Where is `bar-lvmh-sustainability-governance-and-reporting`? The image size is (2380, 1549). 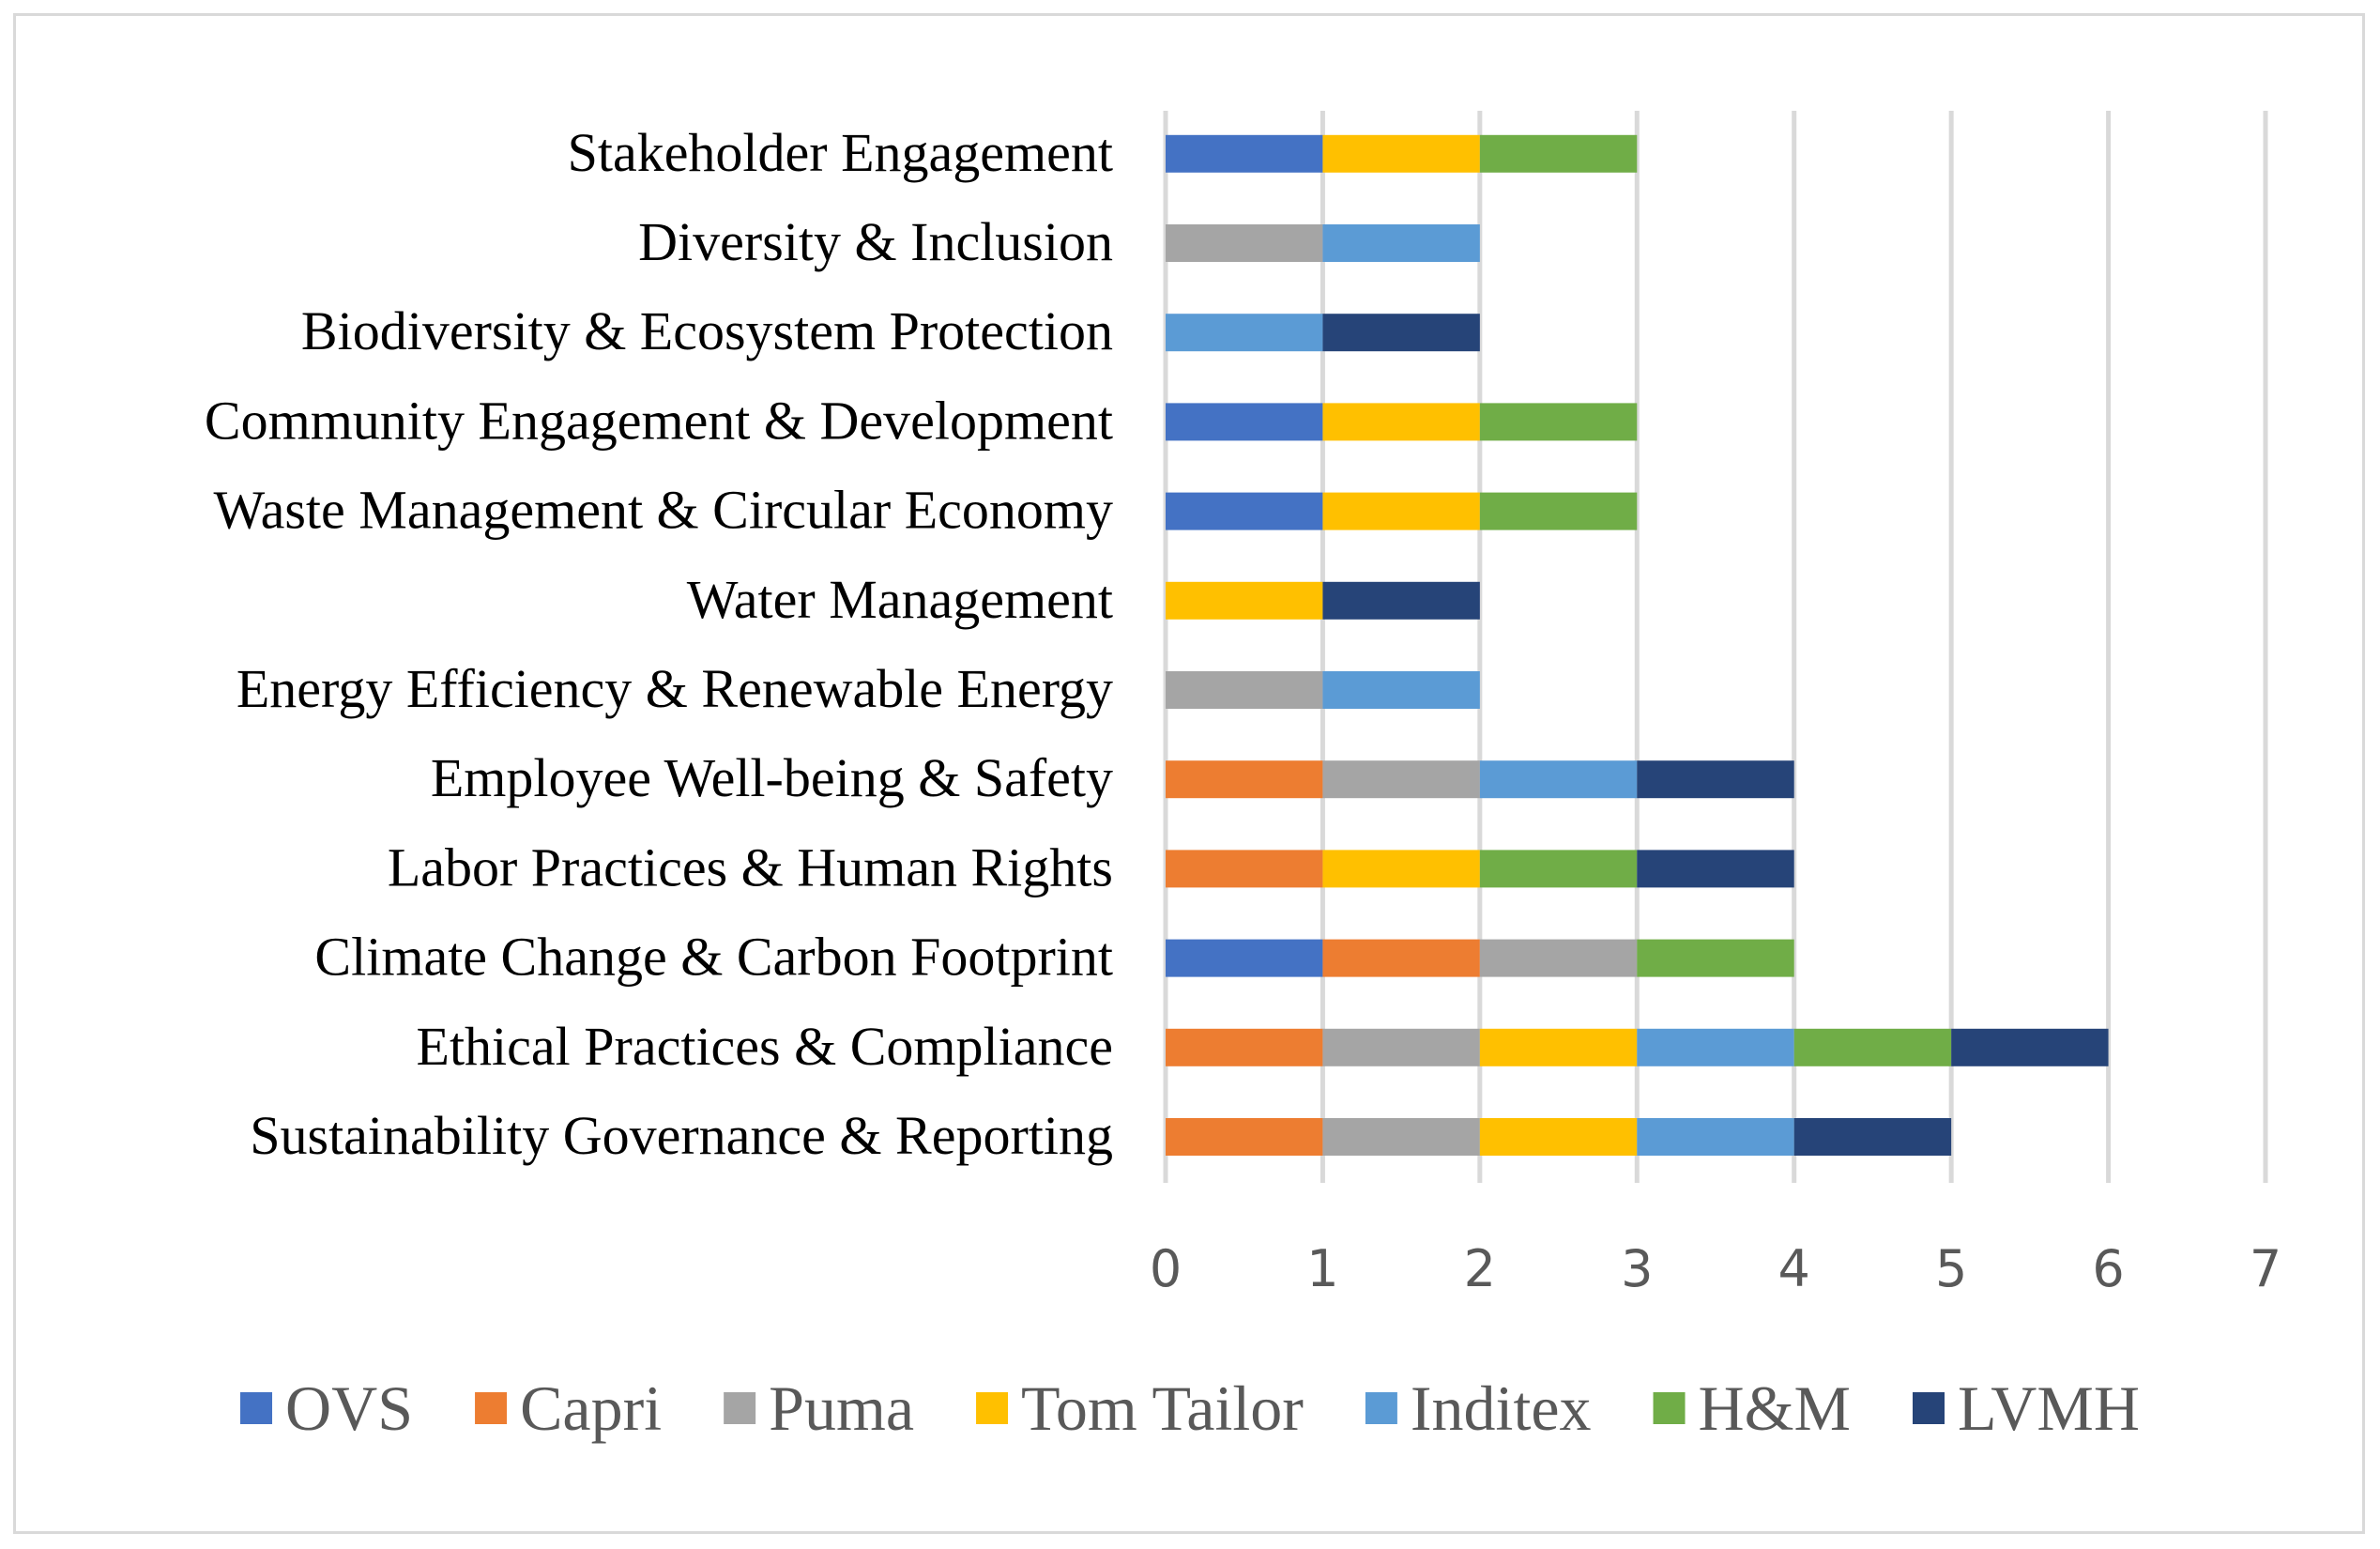 bar-lvmh-sustainability-governance-and-reporting is located at coordinates (1872, 1137).